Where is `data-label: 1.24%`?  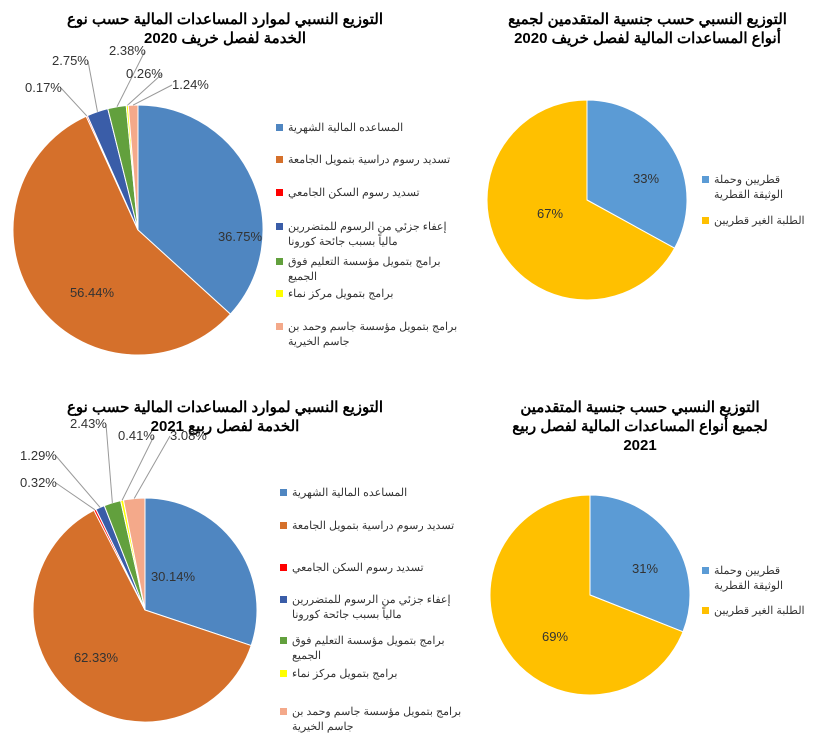 data-label: 1.24% is located at coordinates (190, 84).